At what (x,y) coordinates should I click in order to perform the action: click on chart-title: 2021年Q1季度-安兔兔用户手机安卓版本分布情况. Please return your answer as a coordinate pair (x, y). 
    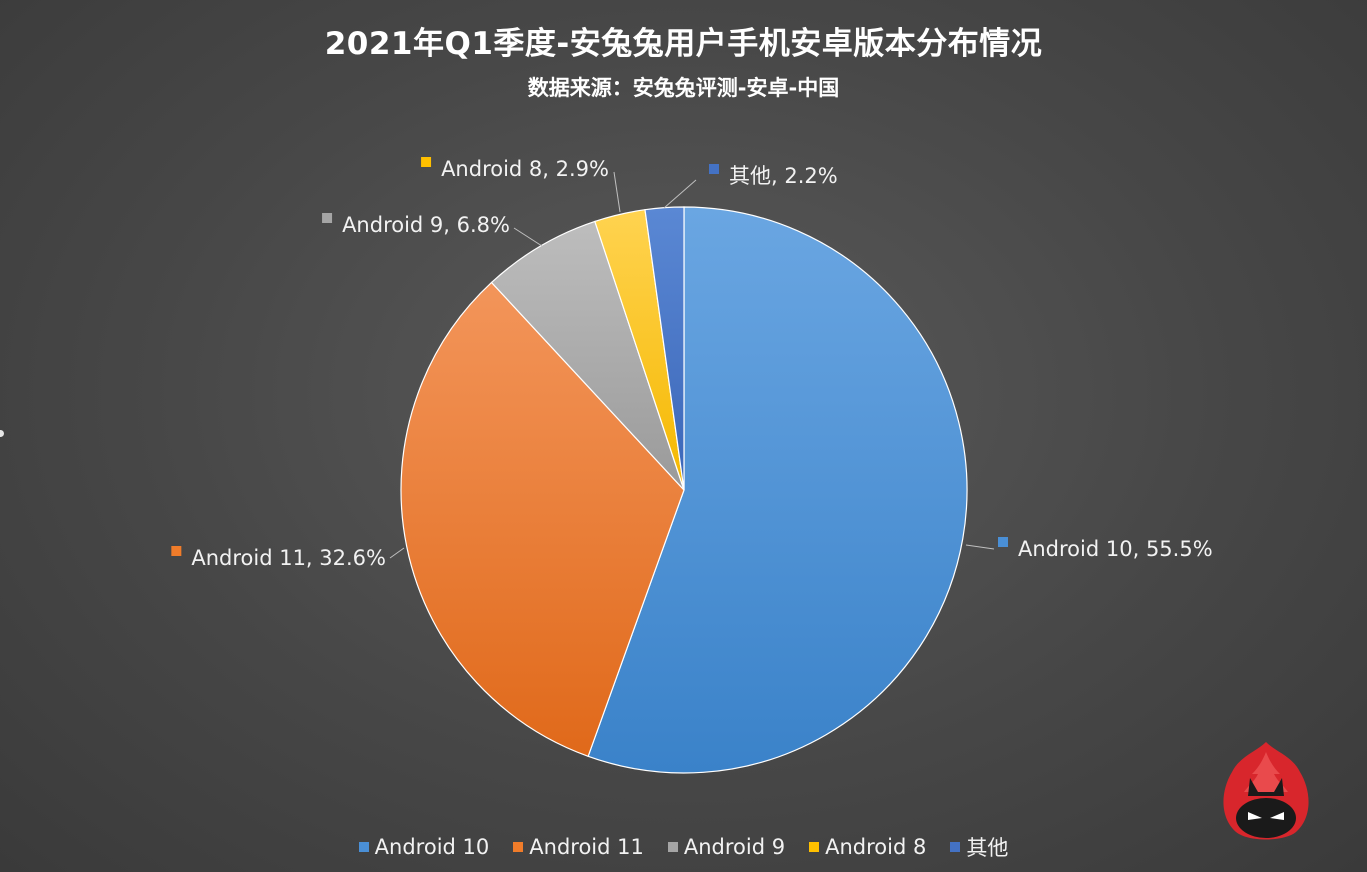
    Looking at the image, I should click on (683, 44).